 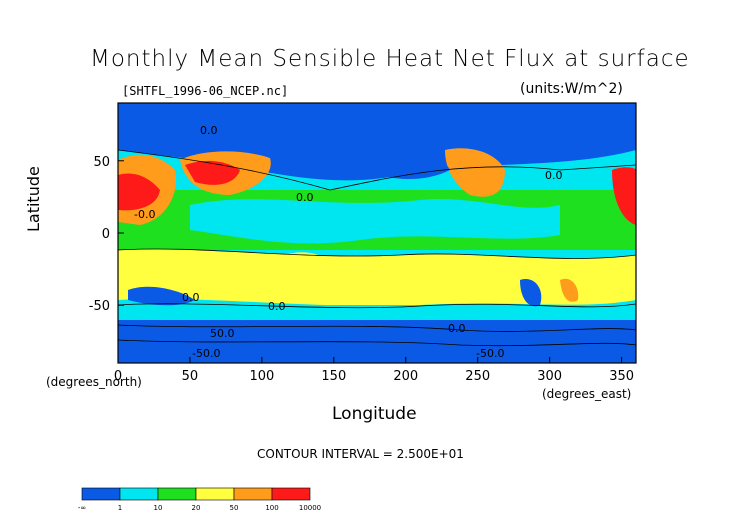 I want to click on x-tick-label: 100, so click(x=261, y=376).